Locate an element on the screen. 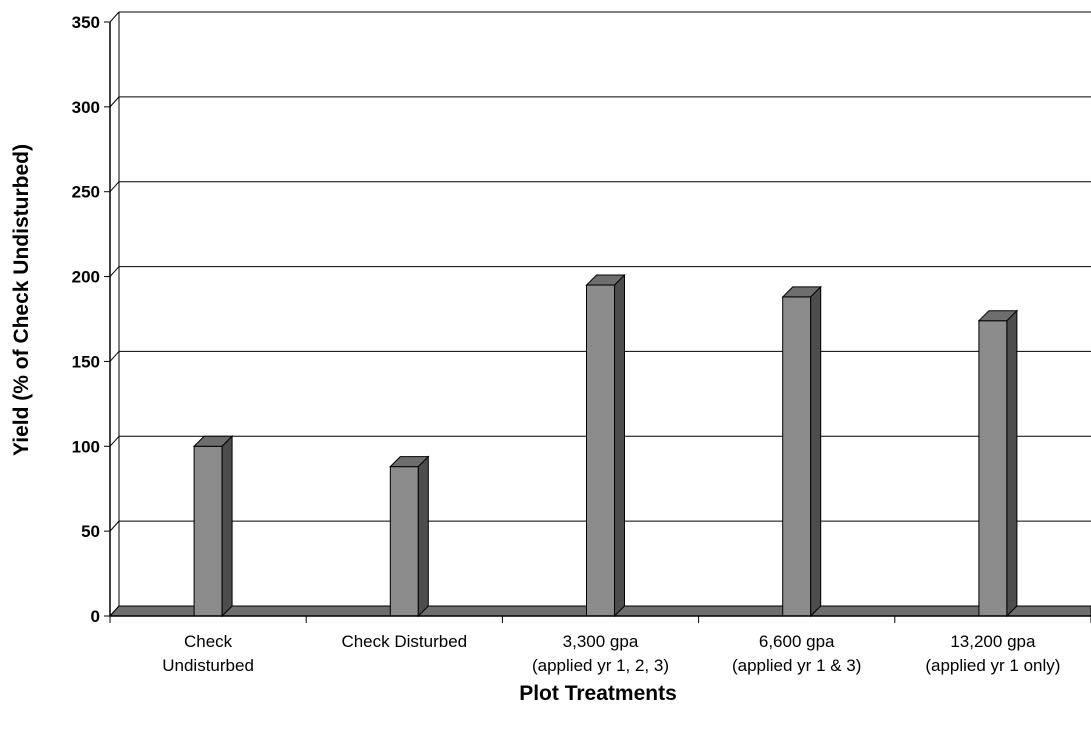  x-category-label-line: 6,600 gpa is located at coordinates (797, 641).